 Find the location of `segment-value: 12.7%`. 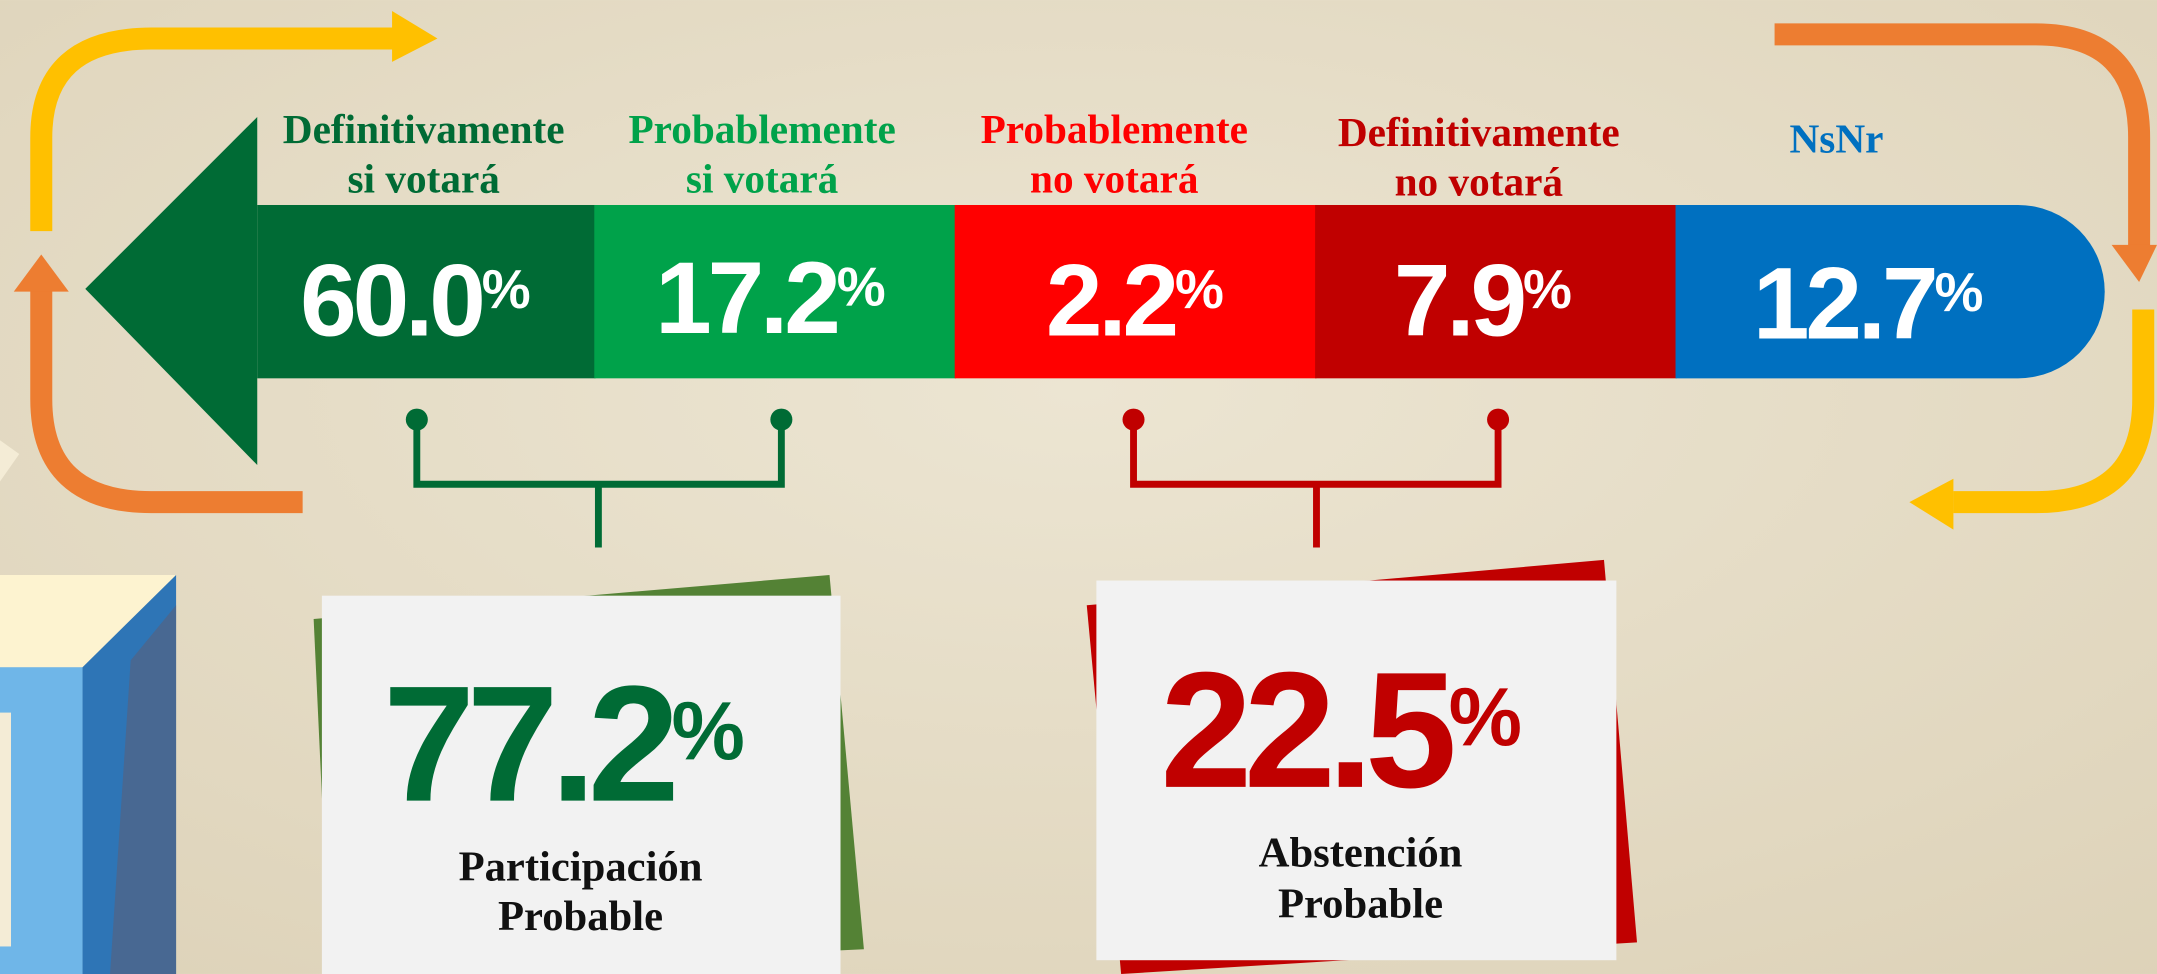

segment-value: 12.7% is located at coordinates (1868, 303).